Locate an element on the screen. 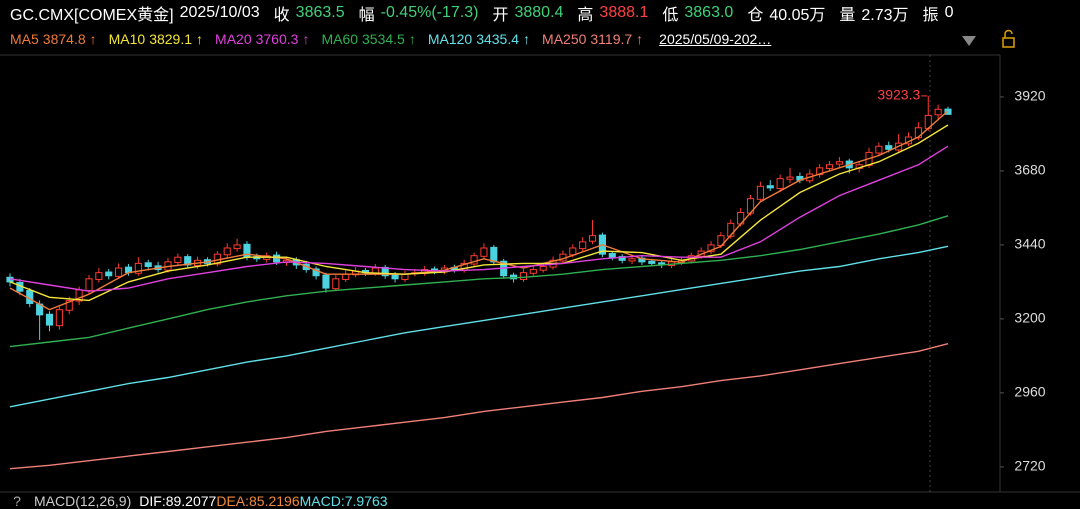  legend-item: MA120 3435.4 ↑ is located at coordinates (479, 39).